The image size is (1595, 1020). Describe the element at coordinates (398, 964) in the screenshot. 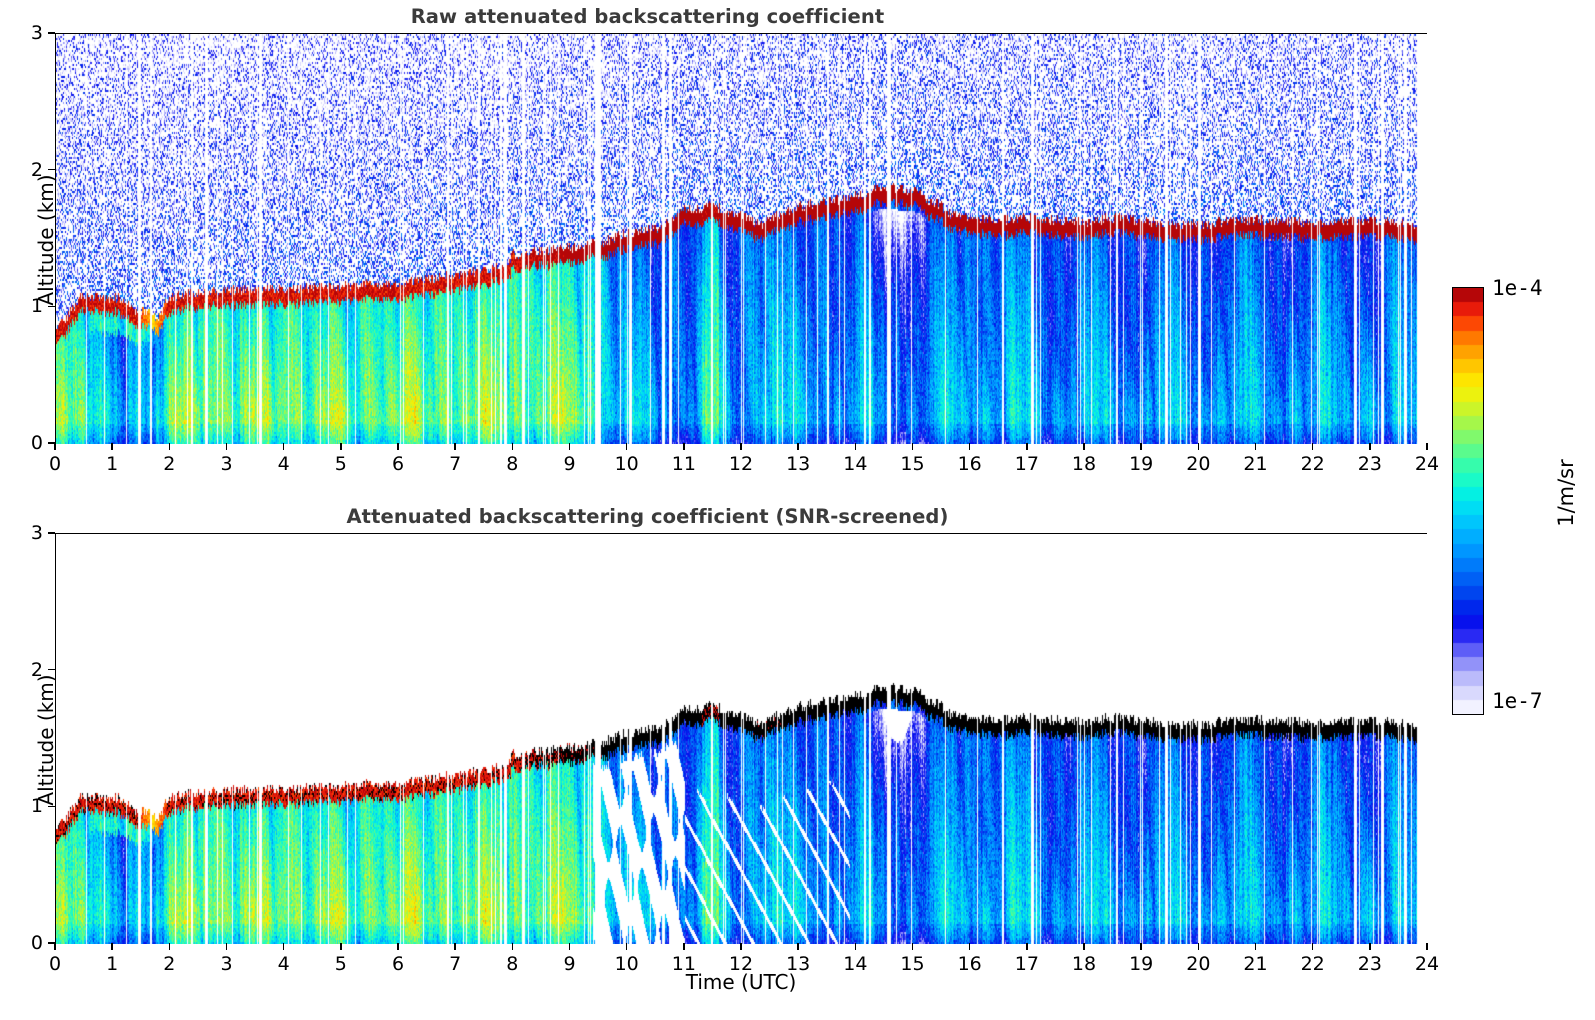

I see `x-tick-label: 6` at that location.